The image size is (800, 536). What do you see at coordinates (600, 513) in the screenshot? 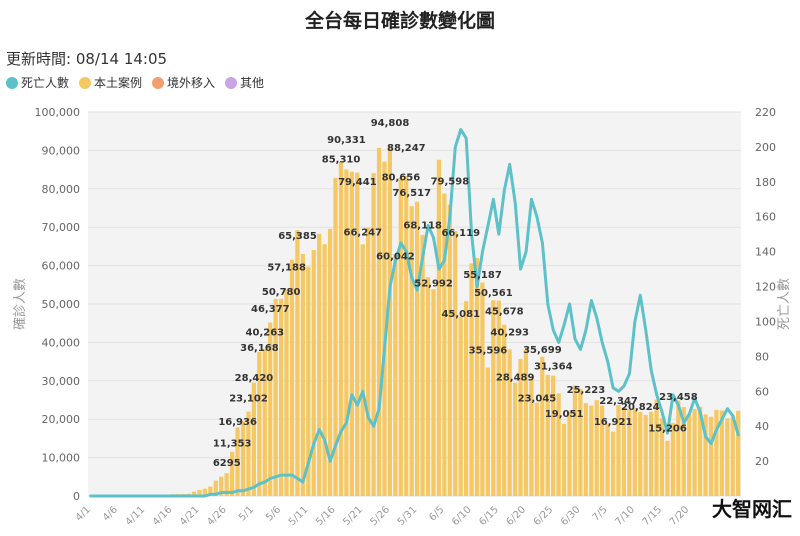
I see `x-tick-label: 7/5` at bounding box center [600, 513].